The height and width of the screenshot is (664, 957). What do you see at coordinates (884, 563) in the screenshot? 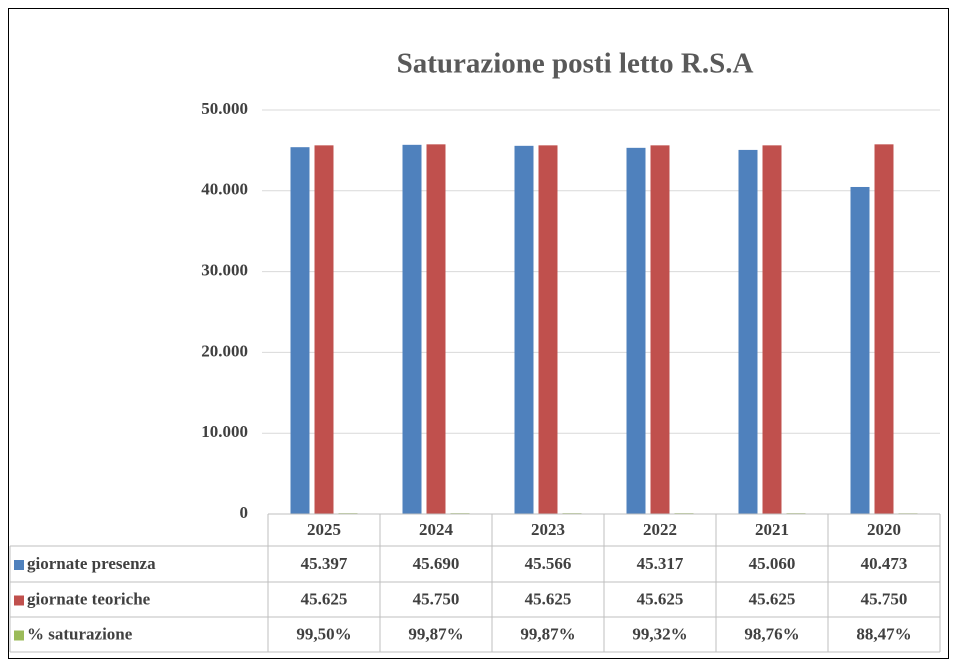
I see `table-cell: 40.473` at bounding box center [884, 563].